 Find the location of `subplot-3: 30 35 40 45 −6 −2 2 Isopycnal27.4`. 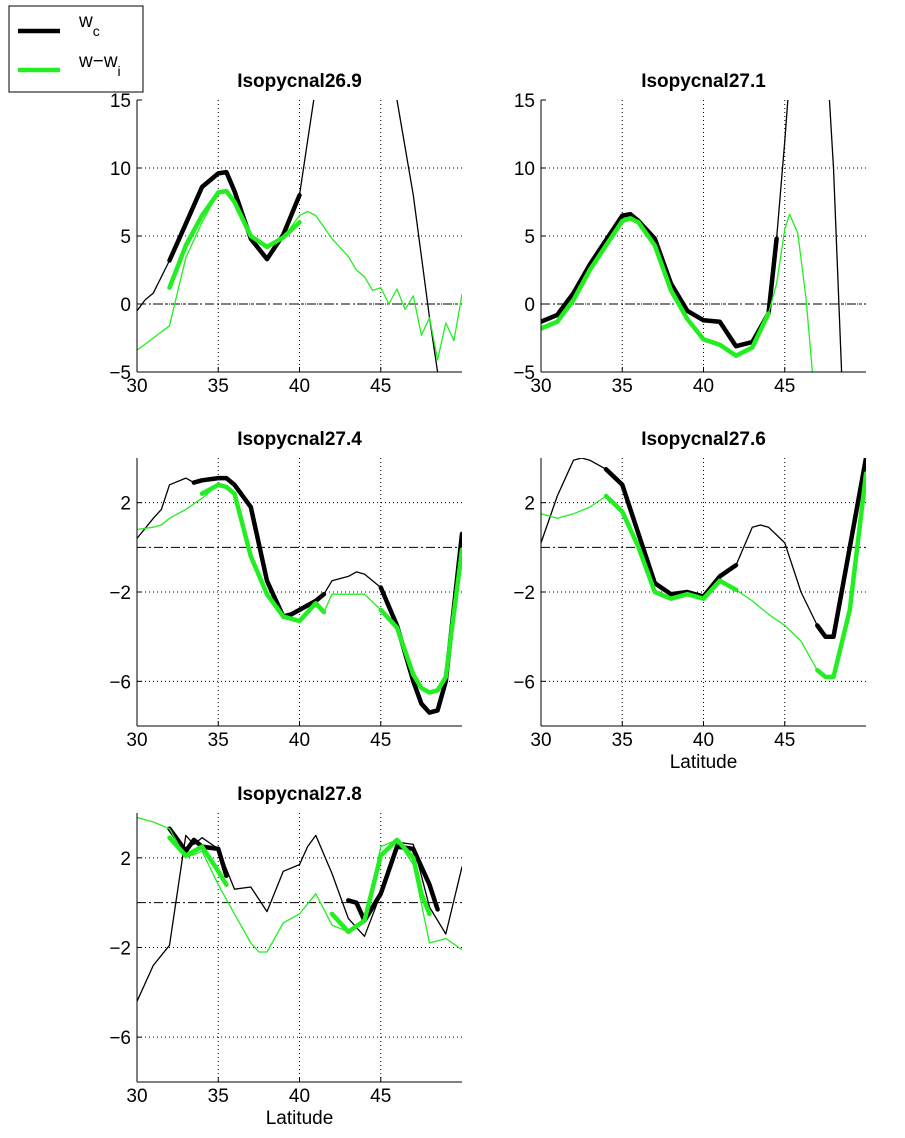

subplot-3: 30 35 40 45 −6 −2 2 Isopycnal27.4 is located at coordinates (285, 590).